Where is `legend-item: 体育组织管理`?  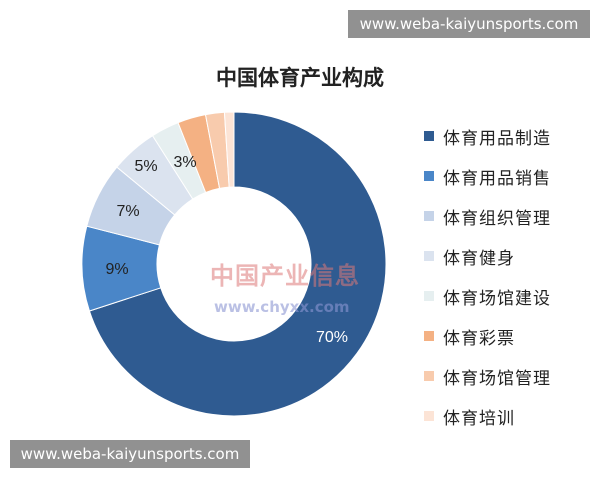
legend-item: 体育组织管理 is located at coordinates (487, 216).